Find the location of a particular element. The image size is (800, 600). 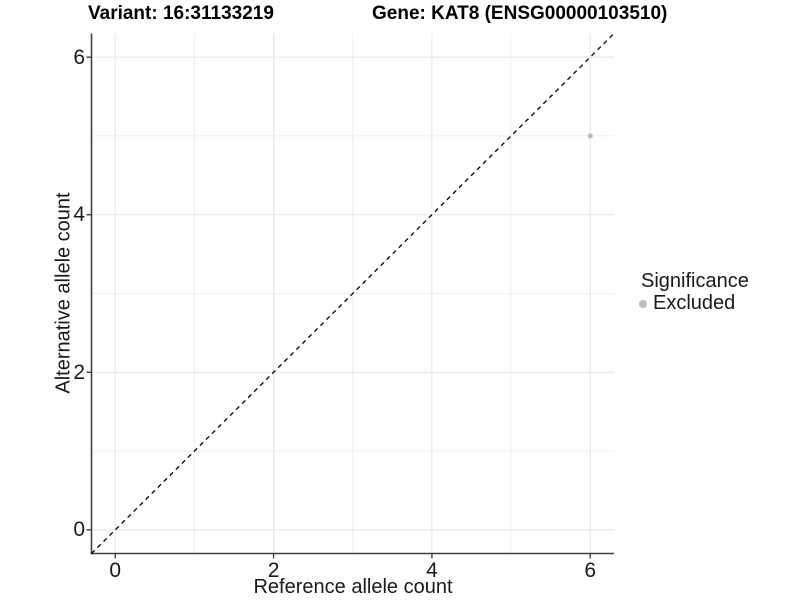

y-tick-label: 6 is located at coordinates (79, 57).